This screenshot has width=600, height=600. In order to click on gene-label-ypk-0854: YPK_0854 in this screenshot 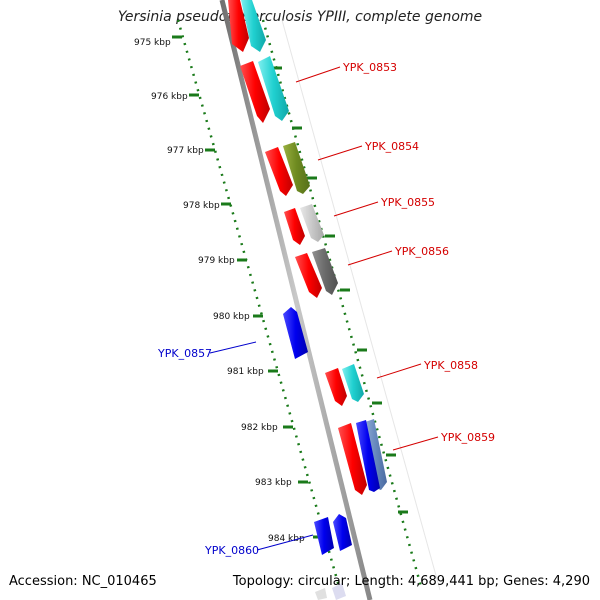, I will do `click(391, 146)`.